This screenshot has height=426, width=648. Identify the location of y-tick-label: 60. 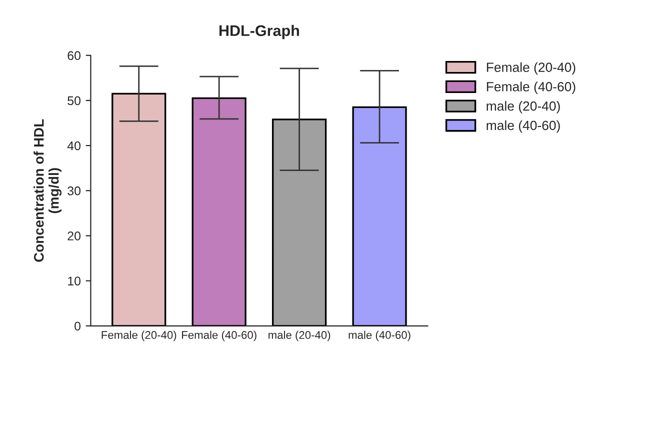
(74, 55).